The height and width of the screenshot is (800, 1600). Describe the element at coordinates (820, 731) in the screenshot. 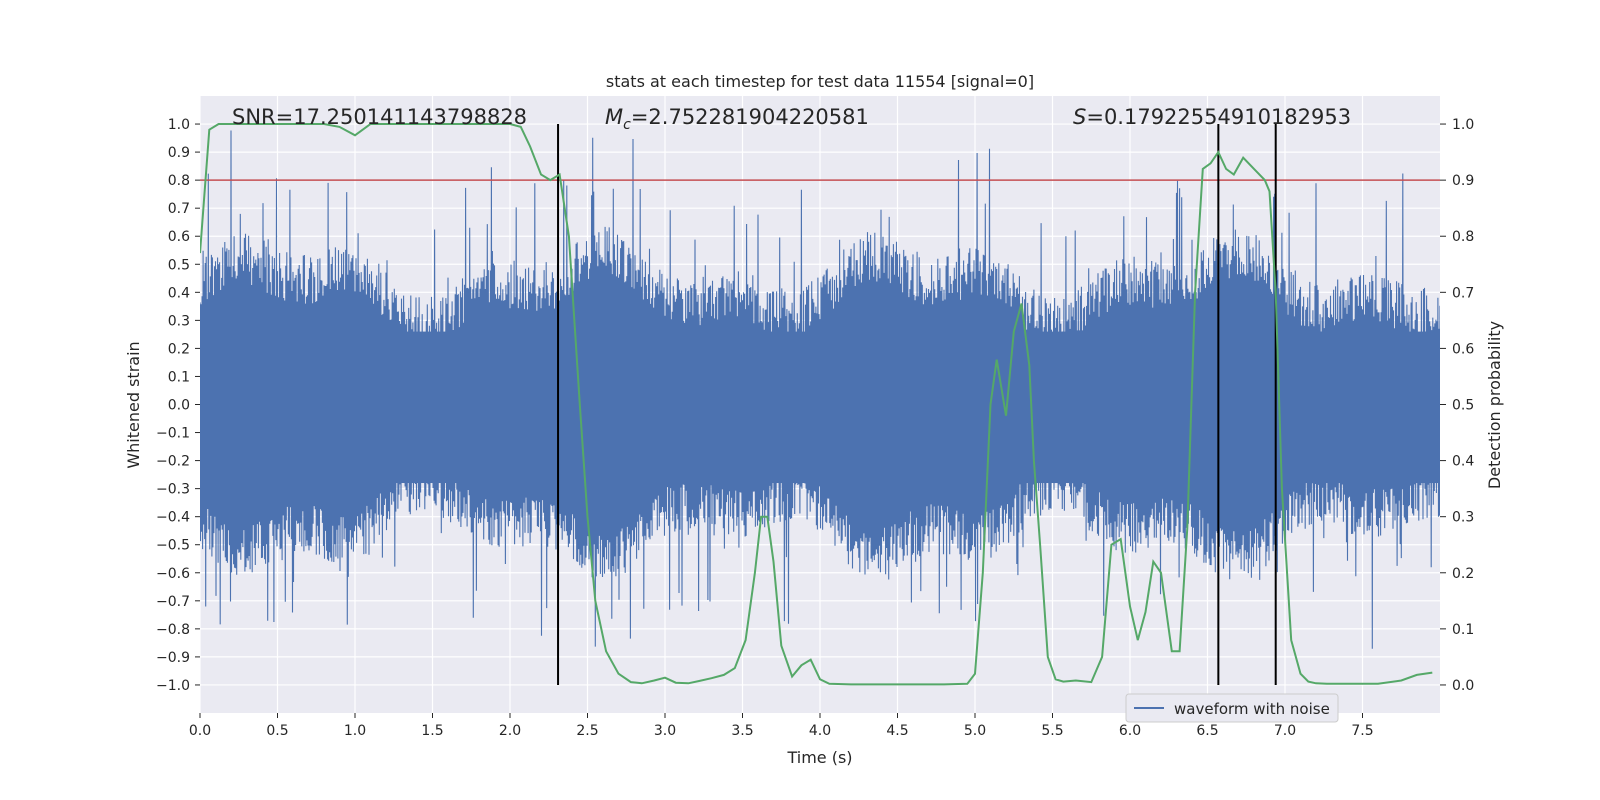

I see `x-tick-label: 4.0` at that location.